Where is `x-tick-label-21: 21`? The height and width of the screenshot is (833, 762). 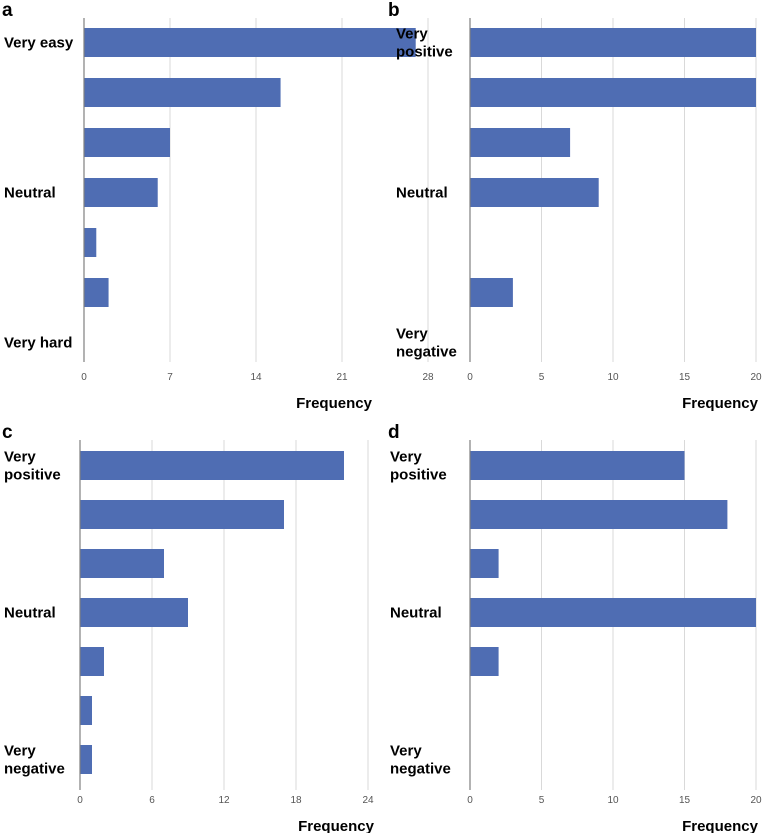 x-tick-label-21: 21 is located at coordinates (342, 377).